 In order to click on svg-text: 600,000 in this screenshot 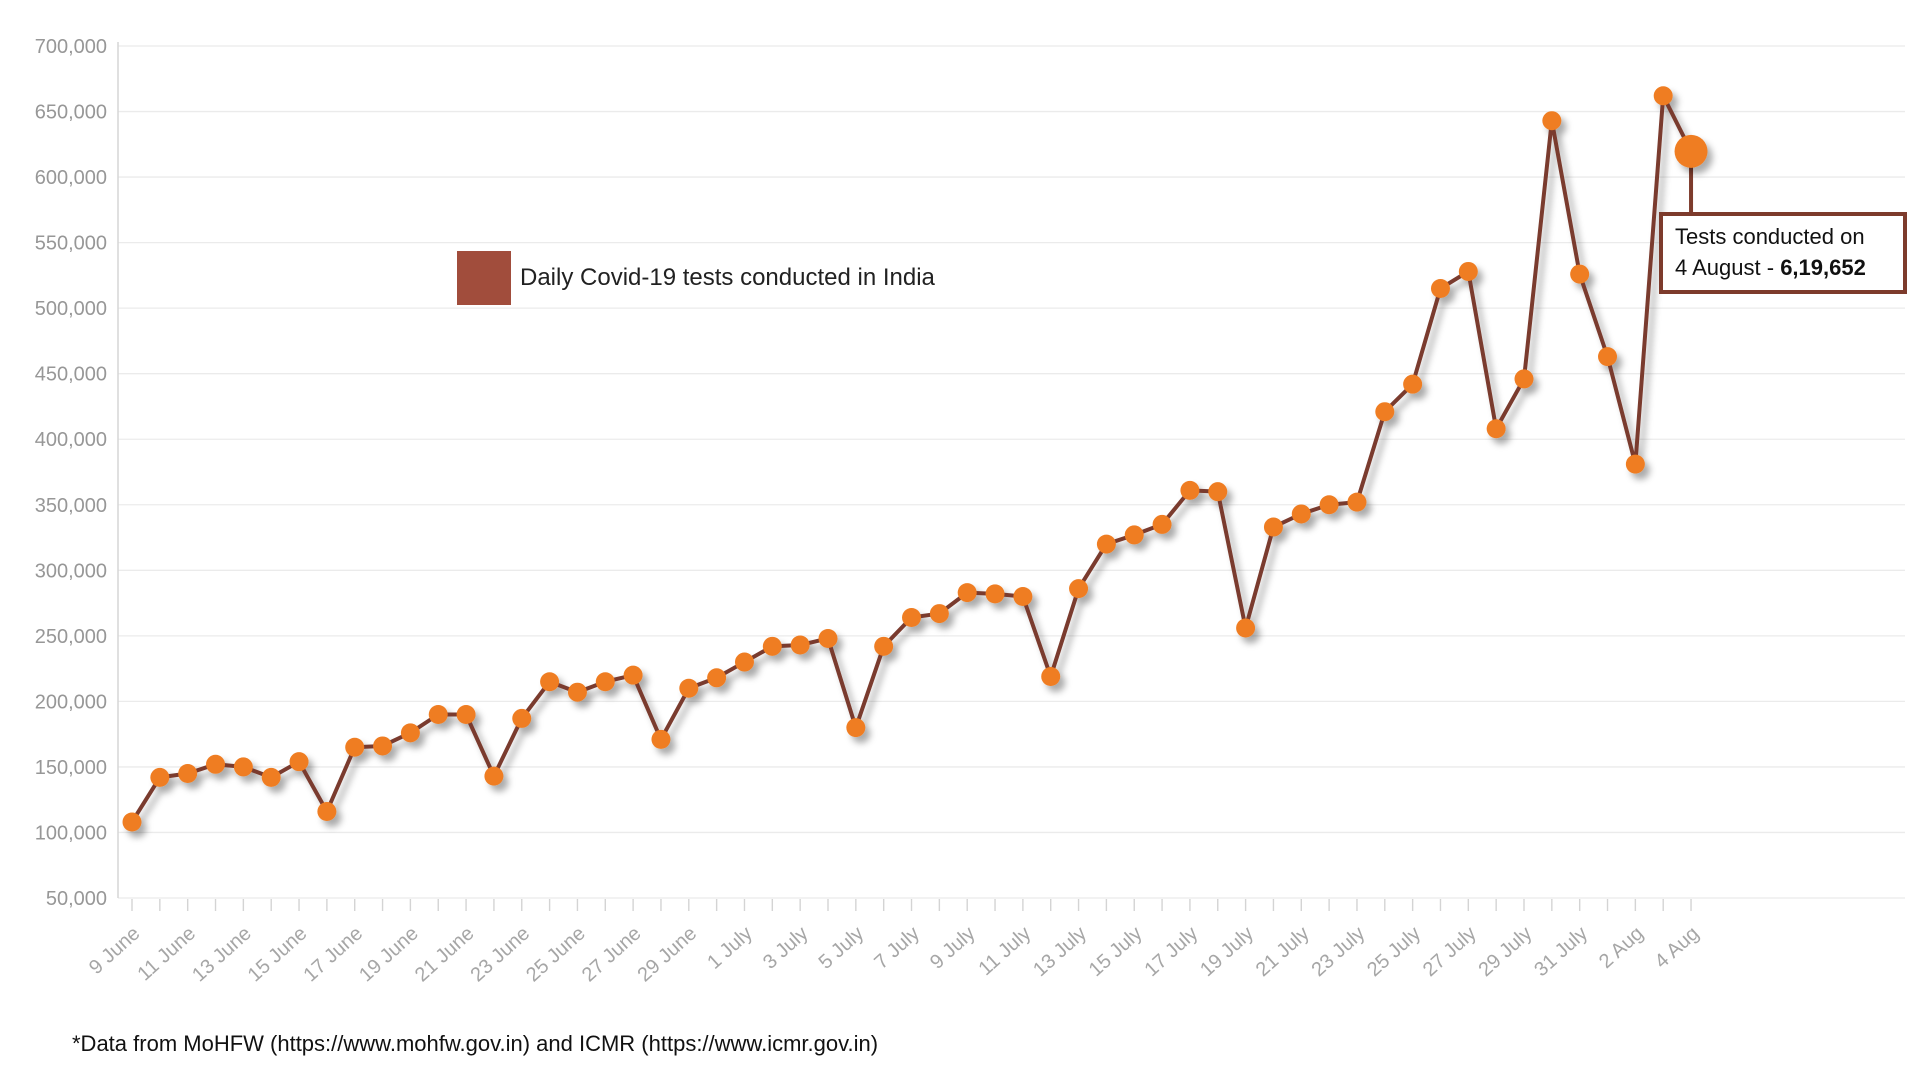, I will do `click(71, 178)`.